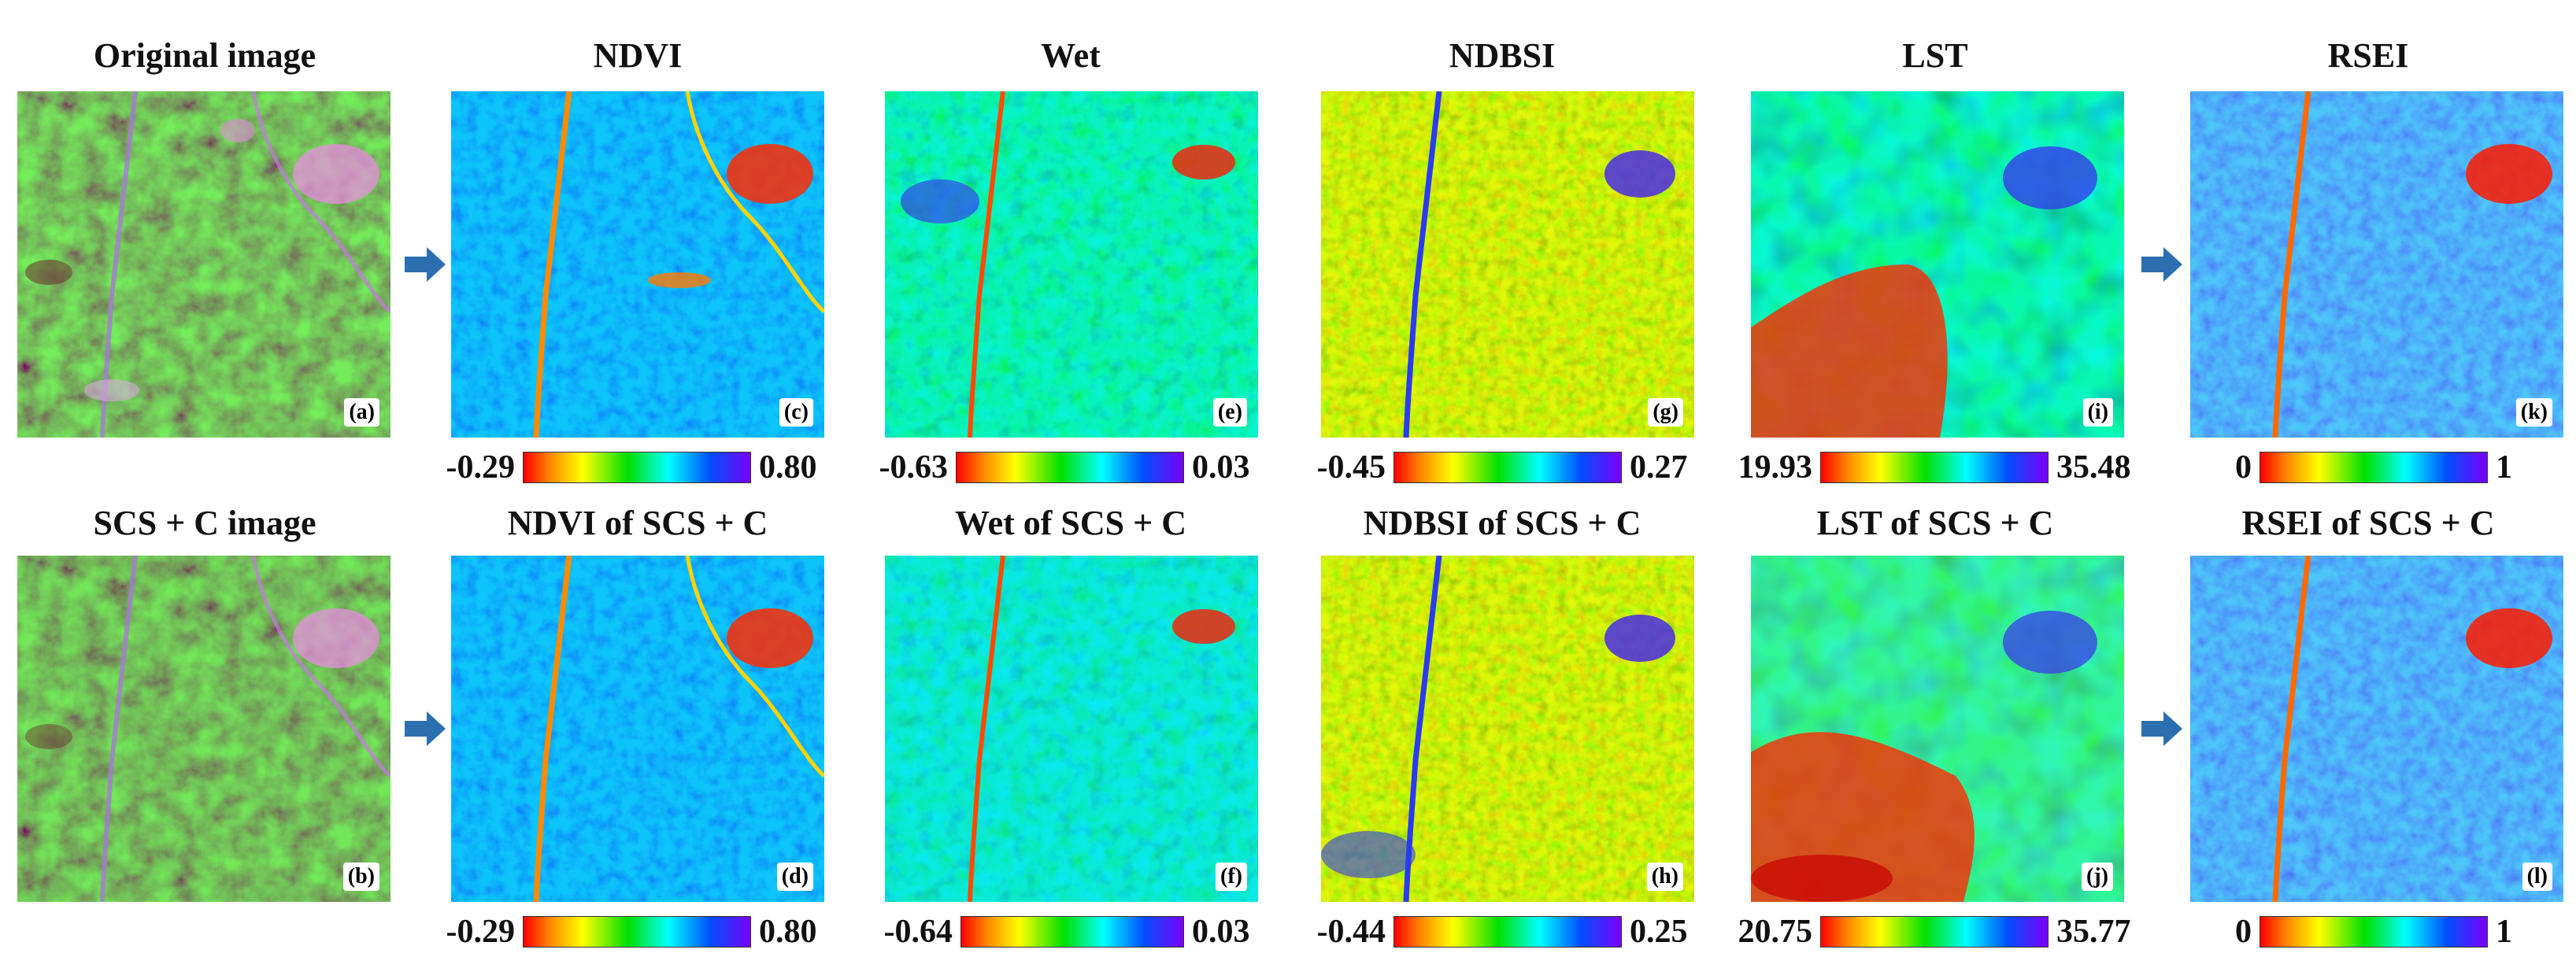 The image size is (2576, 979). Describe the element at coordinates (1071, 55) in the screenshot. I see `title-wet: Wet` at that location.